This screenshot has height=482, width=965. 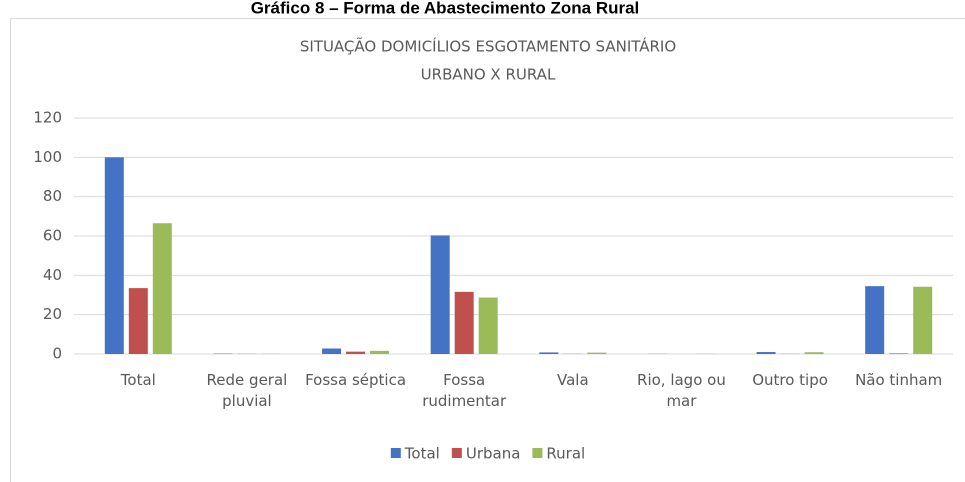 I want to click on legend-label: Urbana, so click(x=493, y=454).